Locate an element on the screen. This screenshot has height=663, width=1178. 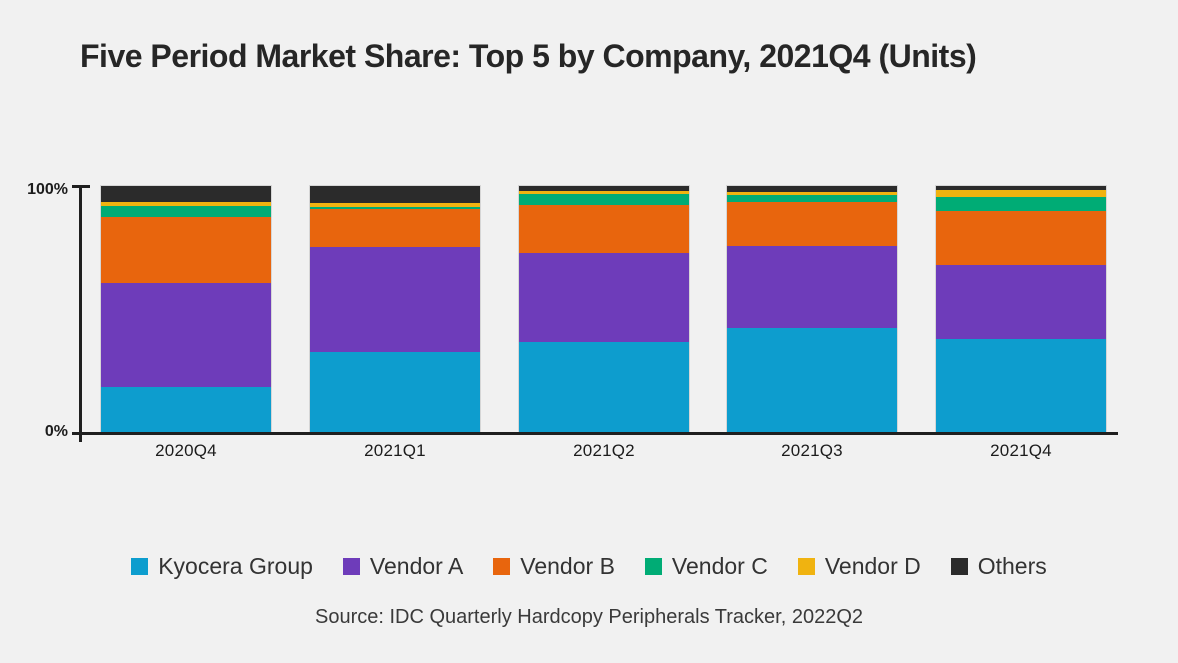
legend-item-vendor-c: Vendor C is located at coordinates (706, 566).